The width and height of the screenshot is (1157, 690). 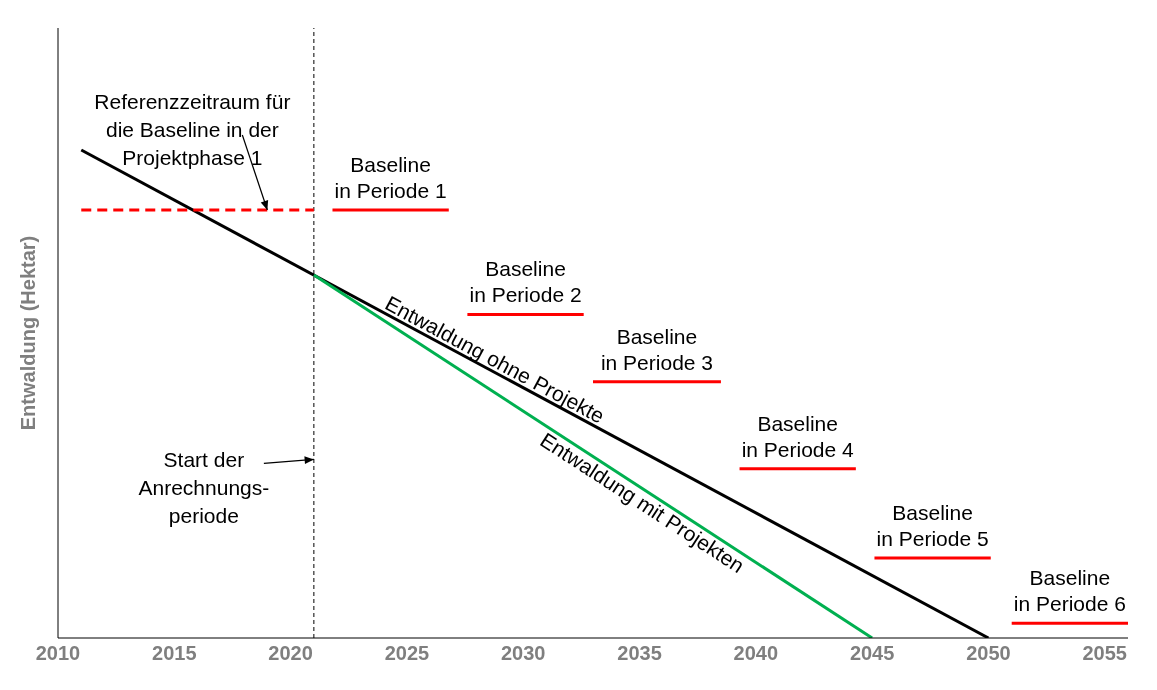 I want to click on x-tick-label: 2015, so click(x=174, y=653).